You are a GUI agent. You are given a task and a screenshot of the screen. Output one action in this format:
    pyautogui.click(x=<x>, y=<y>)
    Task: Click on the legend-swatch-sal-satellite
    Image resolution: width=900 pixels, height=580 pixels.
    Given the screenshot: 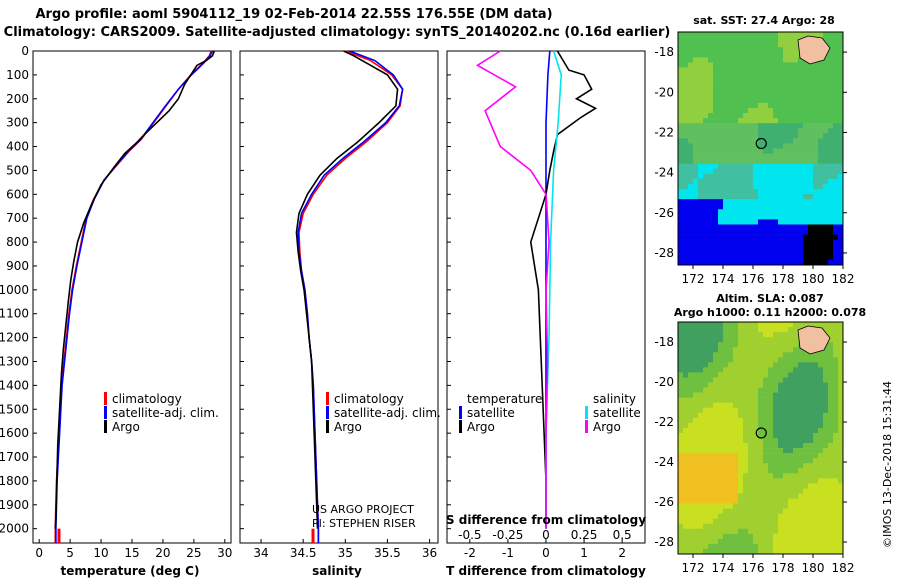 What is the action you would take?
    pyautogui.click(x=586, y=412)
    